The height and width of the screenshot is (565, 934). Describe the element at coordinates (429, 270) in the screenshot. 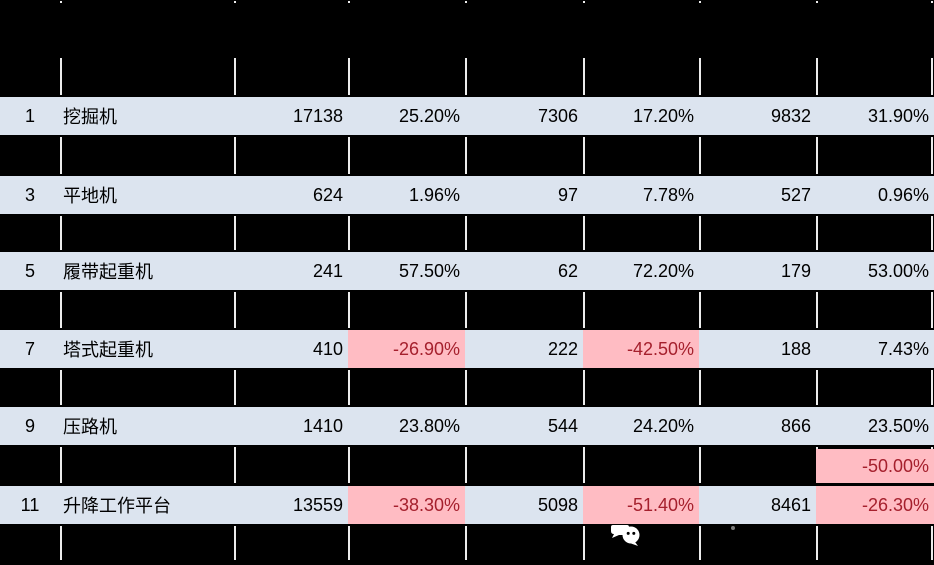

I see `yoy-total-cell: 57.50%` at that location.